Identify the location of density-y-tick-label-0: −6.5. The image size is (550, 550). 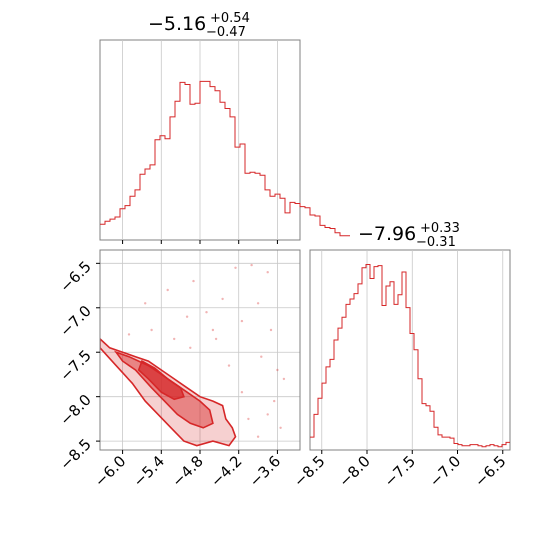
(75, 276).